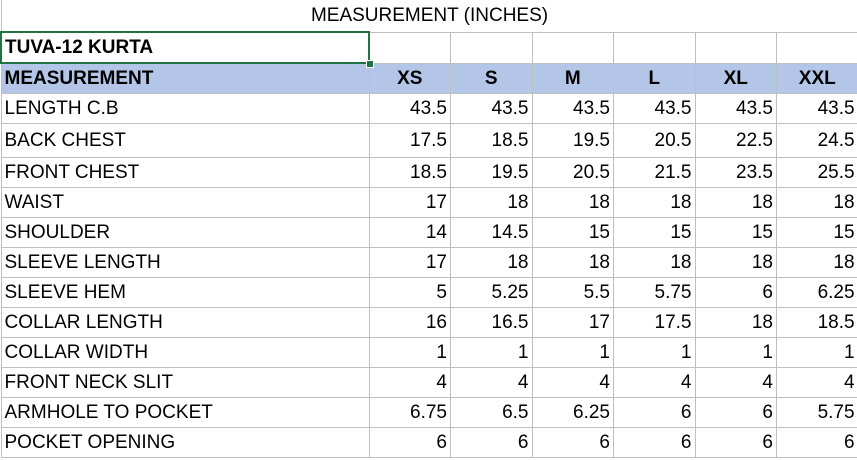 This screenshot has width=857, height=460. What do you see at coordinates (735, 140) in the screenshot?
I see `value-cell: 22.5` at bounding box center [735, 140].